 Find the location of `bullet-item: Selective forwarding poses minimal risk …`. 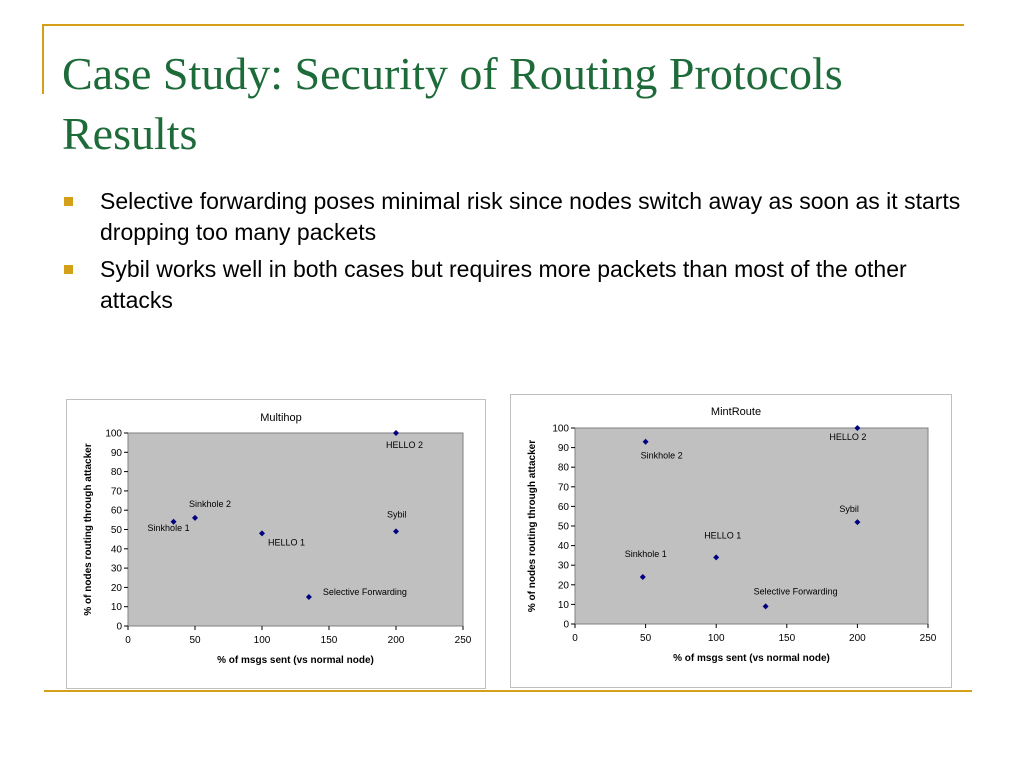

bullet-item: Selective forwarding poses minimal risk … is located at coordinates (514, 217).